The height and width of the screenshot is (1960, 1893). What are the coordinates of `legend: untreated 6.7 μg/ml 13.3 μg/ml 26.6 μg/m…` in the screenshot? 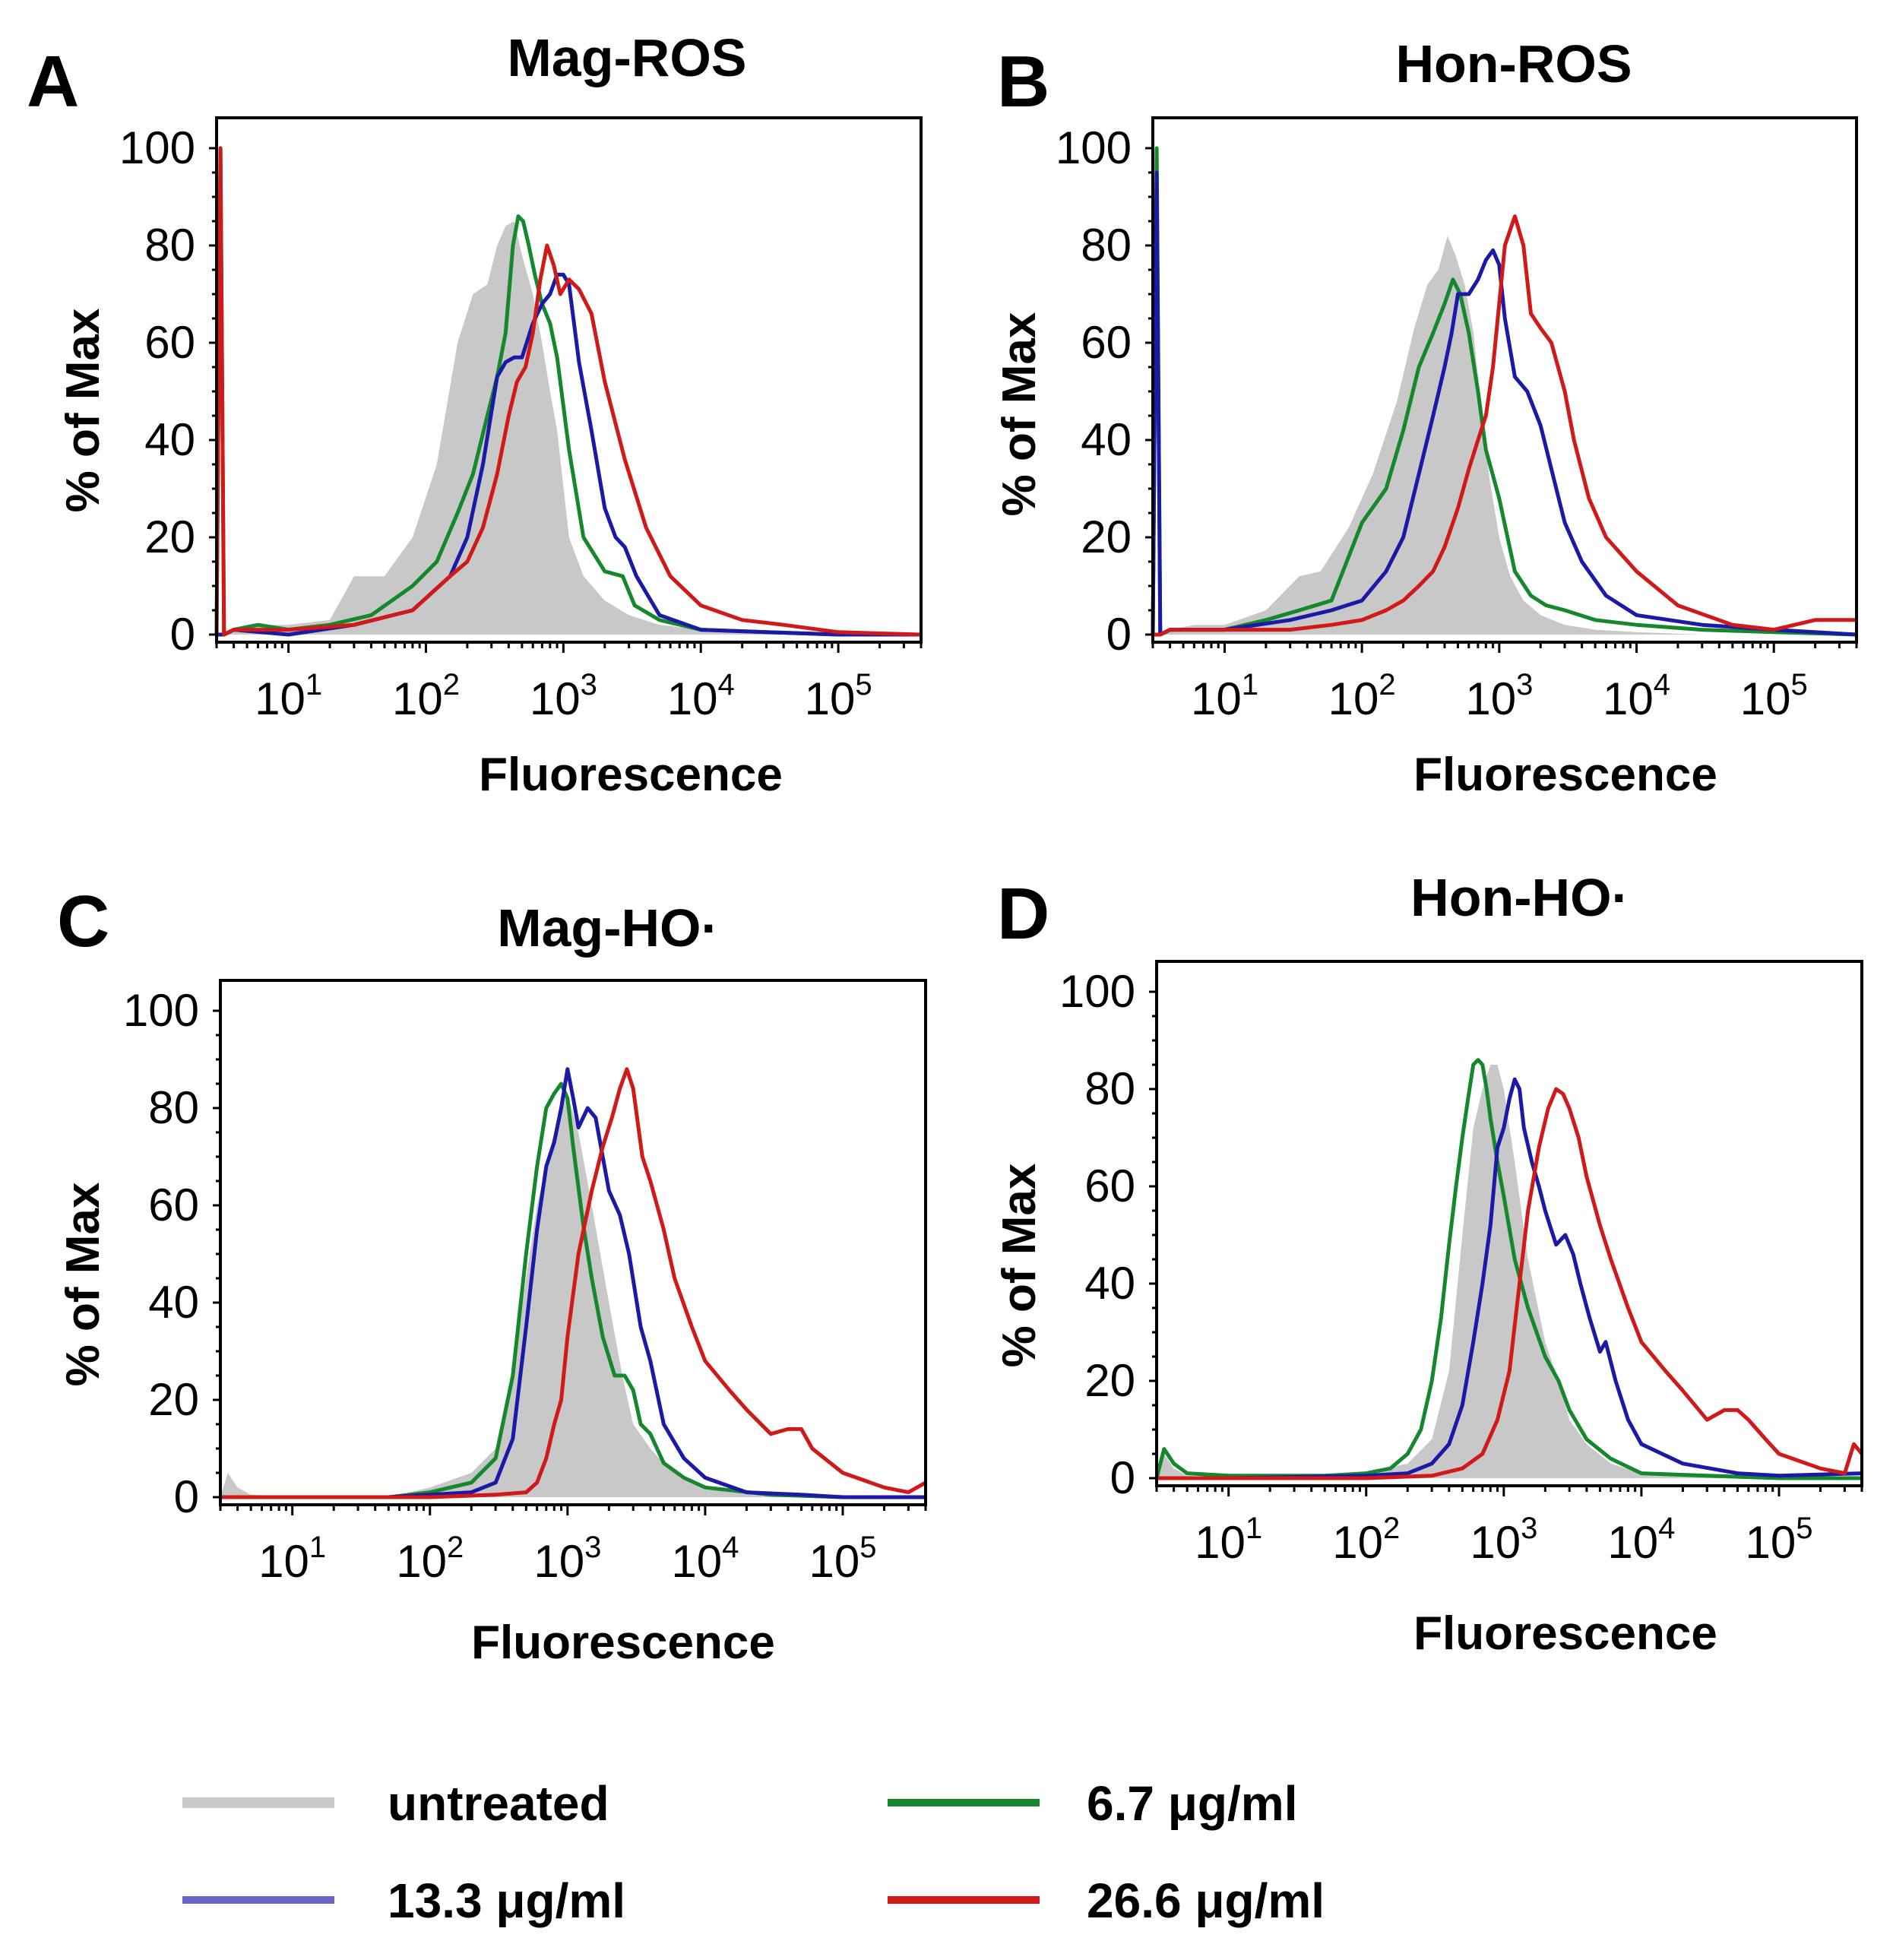 It's located at (753, 1852).